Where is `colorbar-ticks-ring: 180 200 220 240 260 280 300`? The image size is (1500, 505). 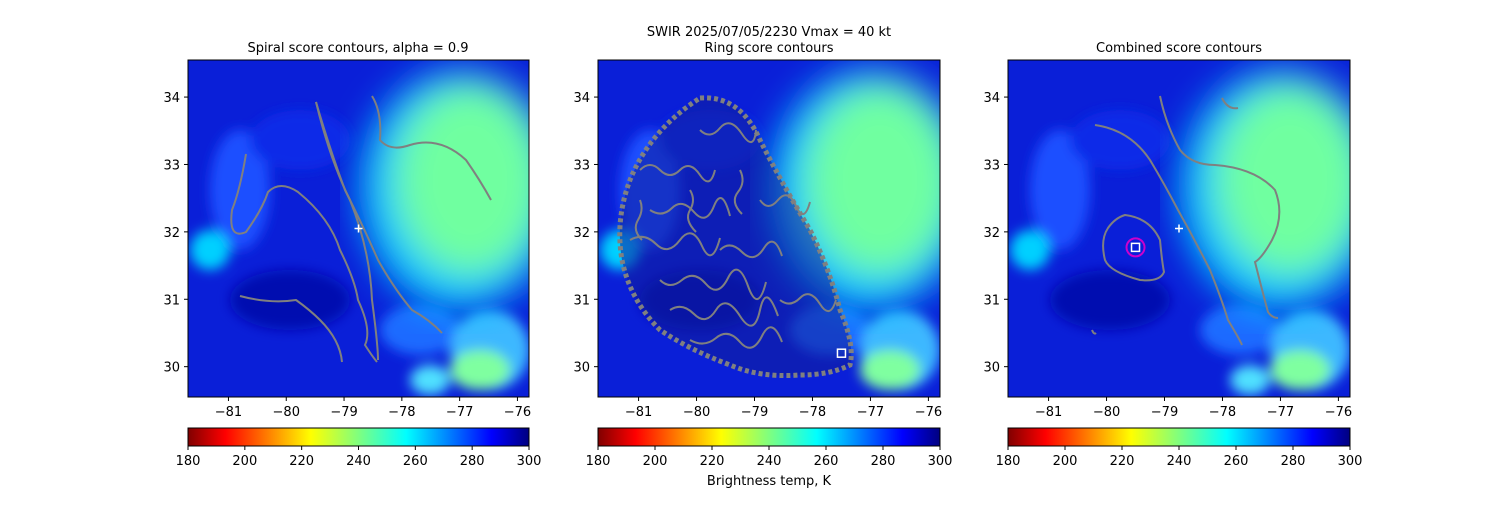
colorbar-ticks-ring: 180 200 220 240 260 280 300 is located at coordinates (769, 457).